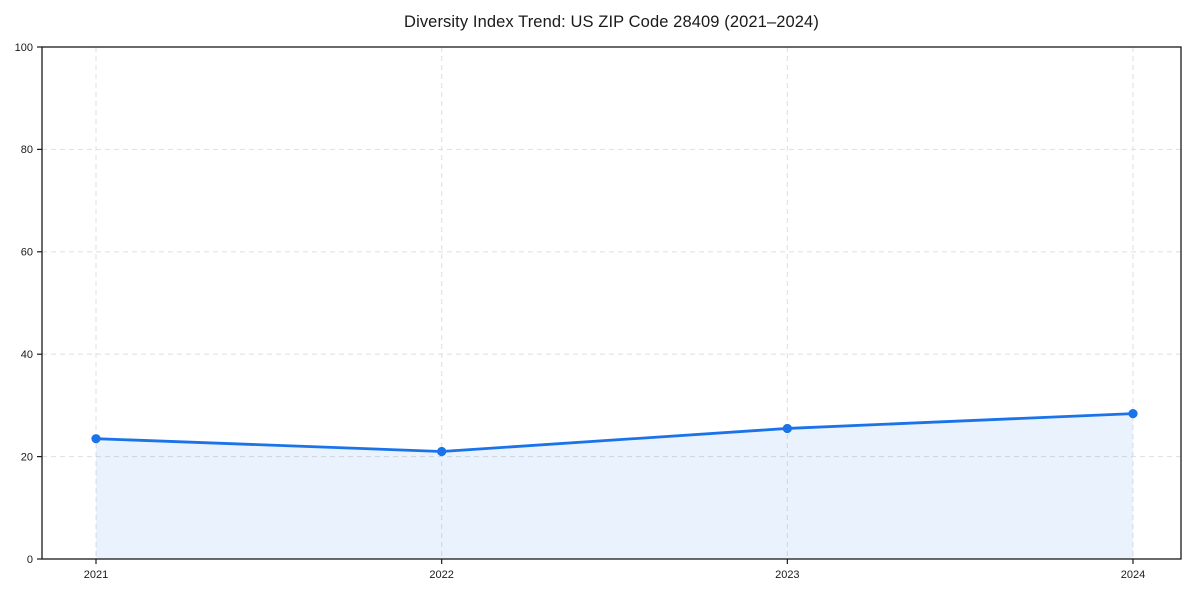  Describe the element at coordinates (24, 48) in the screenshot. I see `y-axis-tick-label: 100` at that location.